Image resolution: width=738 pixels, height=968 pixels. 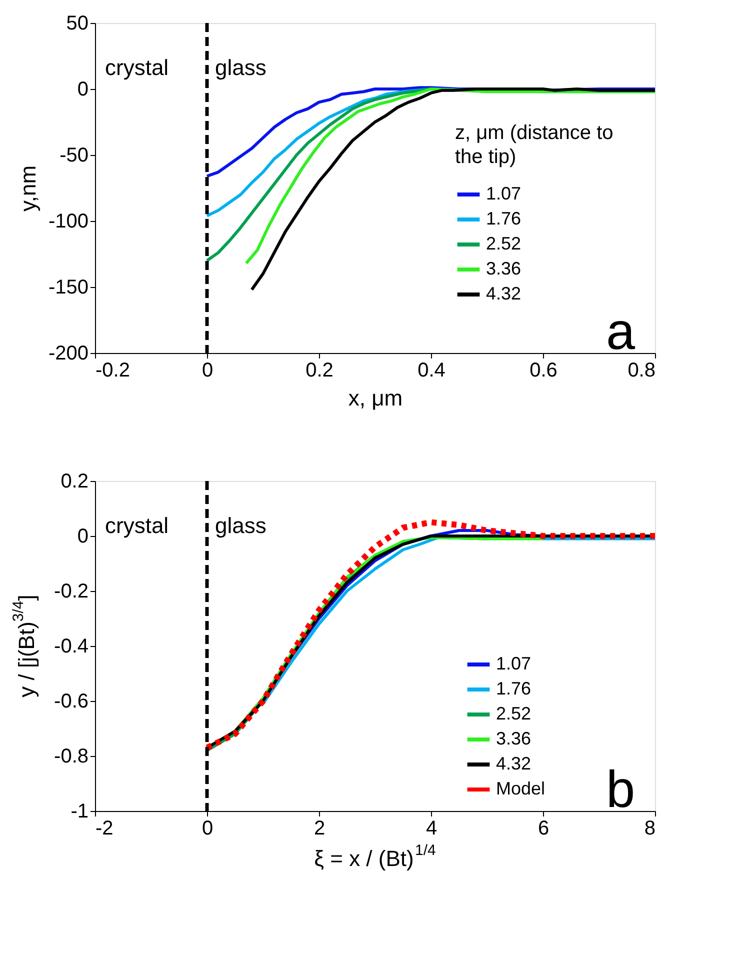 I want to click on y-tick-label: -200, so click(x=68, y=353).